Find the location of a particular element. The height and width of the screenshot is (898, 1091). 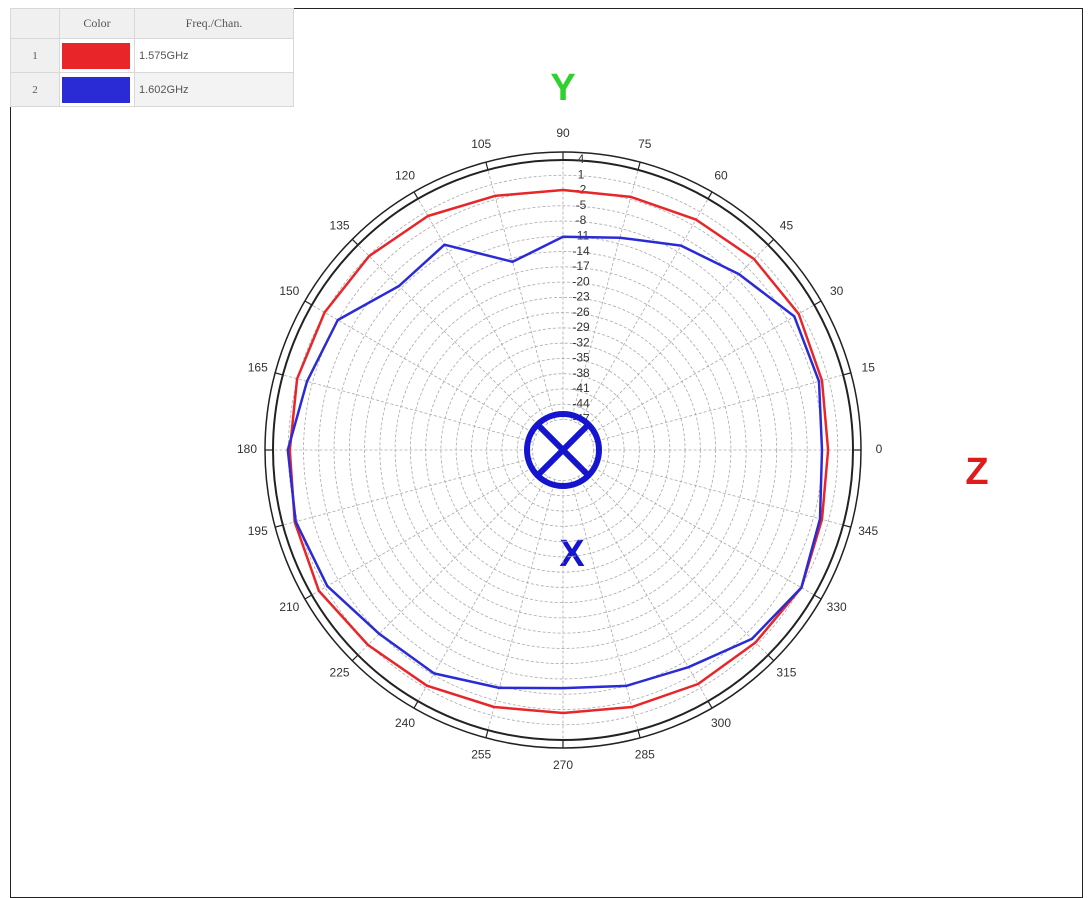

theta-tick-label: 255 is located at coordinates (481, 754).